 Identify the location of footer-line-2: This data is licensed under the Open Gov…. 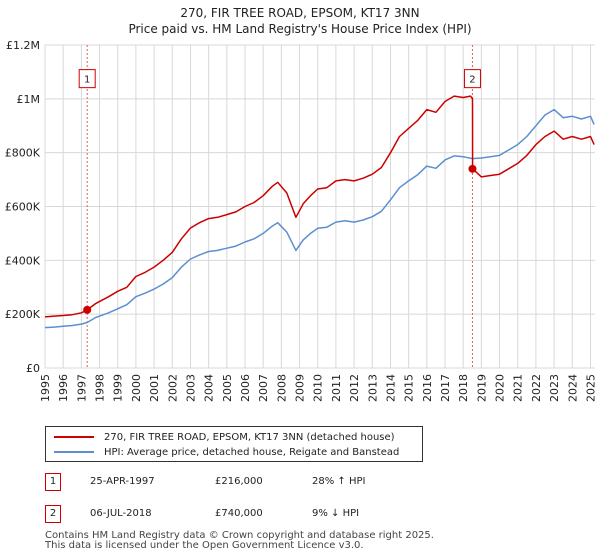
(204, 545).